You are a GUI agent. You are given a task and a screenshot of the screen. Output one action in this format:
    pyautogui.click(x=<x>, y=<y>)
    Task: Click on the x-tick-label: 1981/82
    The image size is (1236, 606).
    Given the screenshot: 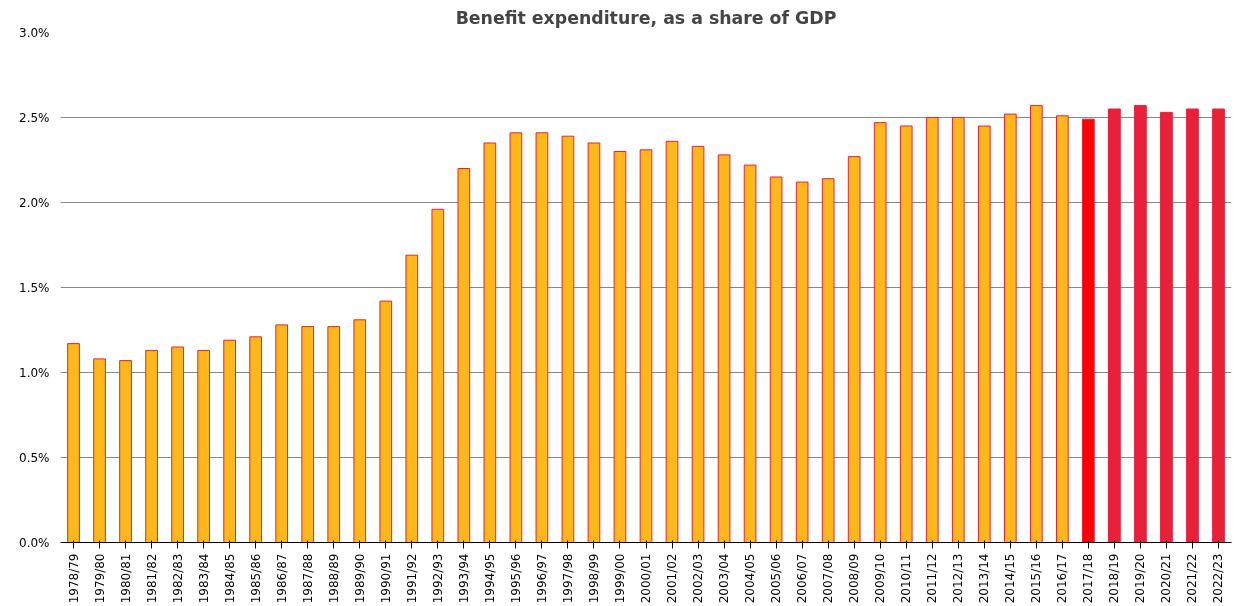 What is the action you would take?
    pyautogui.click(x=151, y=578)
    